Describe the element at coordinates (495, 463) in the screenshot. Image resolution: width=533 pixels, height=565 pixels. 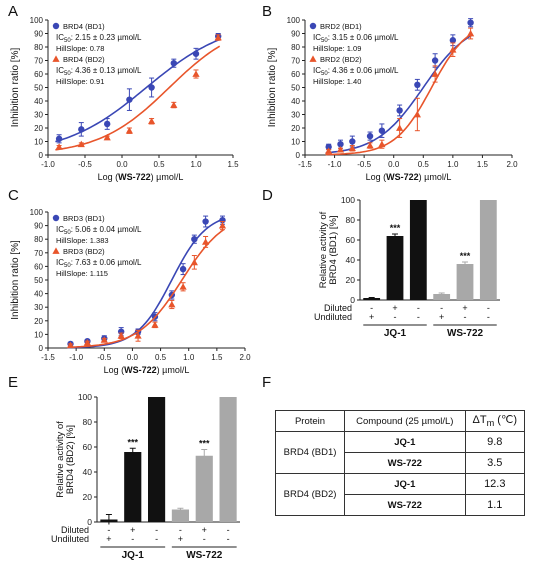
I see `cell-delta-tm: 3.5` at that location.